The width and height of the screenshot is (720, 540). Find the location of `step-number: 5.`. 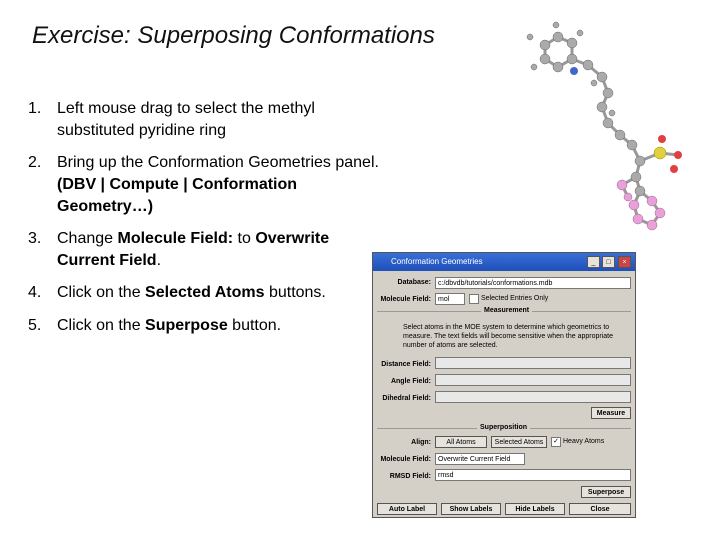

step-number: 5. is located at coordinates (35, 325).